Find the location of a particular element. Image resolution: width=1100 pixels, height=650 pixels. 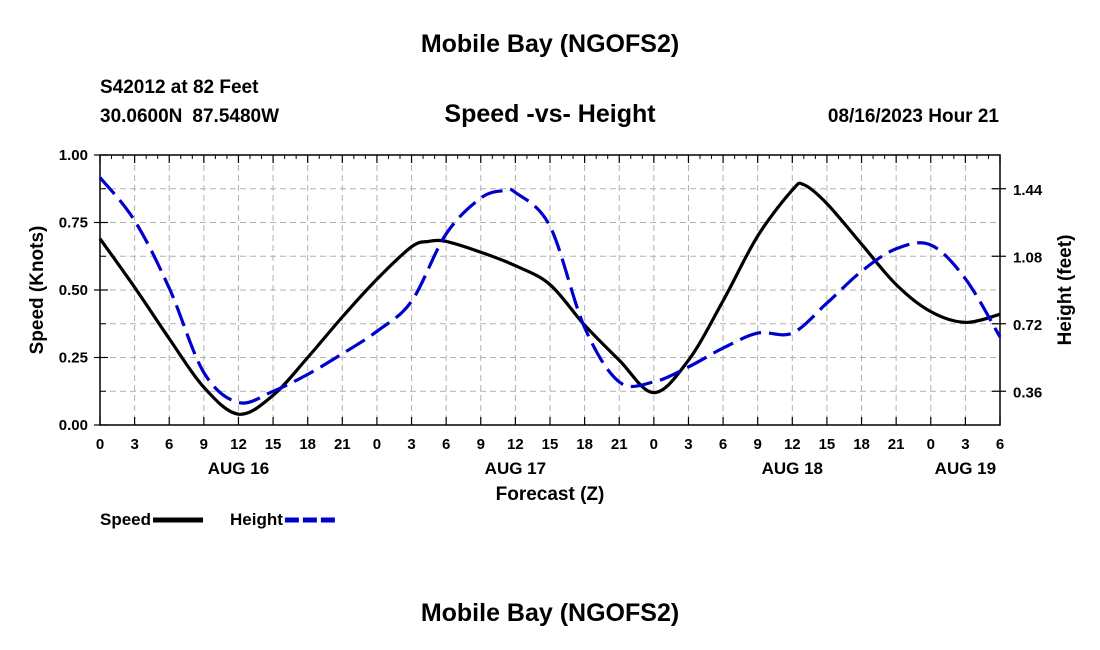

station-latitude: 30.0600N is located at coordinates (141, 116).